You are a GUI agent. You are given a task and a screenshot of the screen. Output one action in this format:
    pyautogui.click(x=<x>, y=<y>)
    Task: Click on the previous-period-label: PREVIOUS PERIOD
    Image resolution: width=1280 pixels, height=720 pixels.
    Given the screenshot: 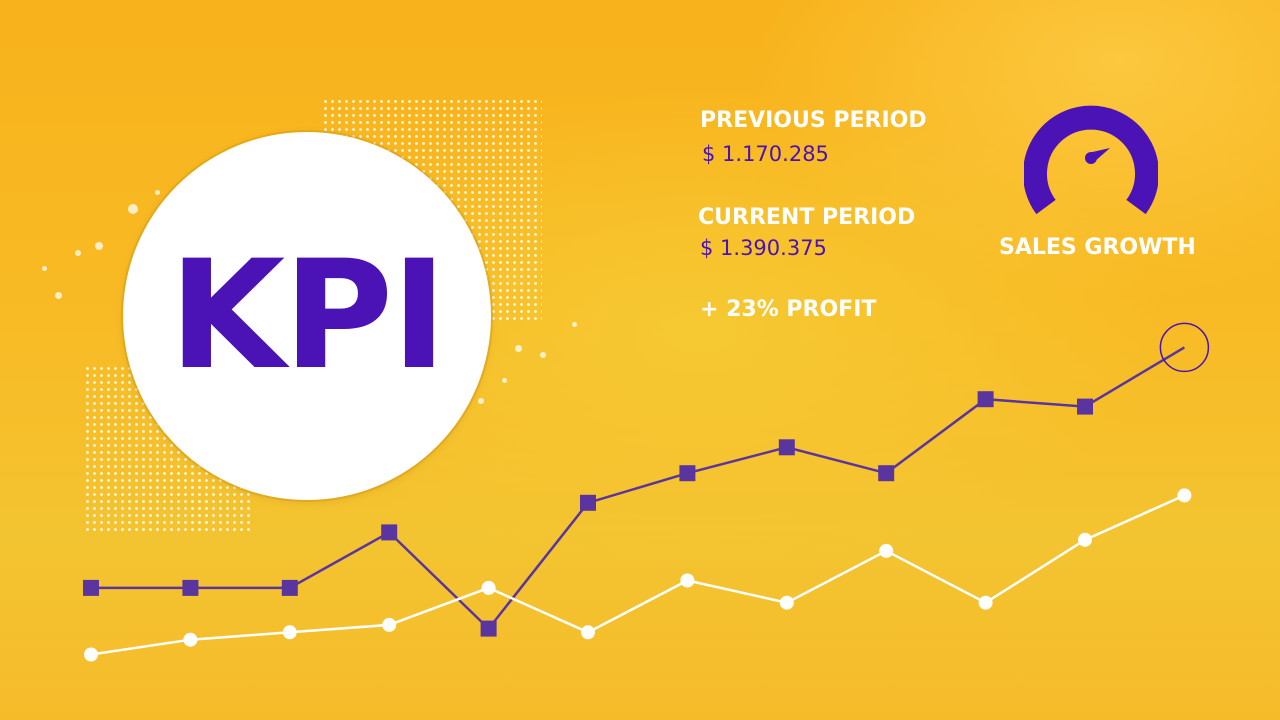 What is the action you would take?
    pyautogui.click(x=813, y=120)
    